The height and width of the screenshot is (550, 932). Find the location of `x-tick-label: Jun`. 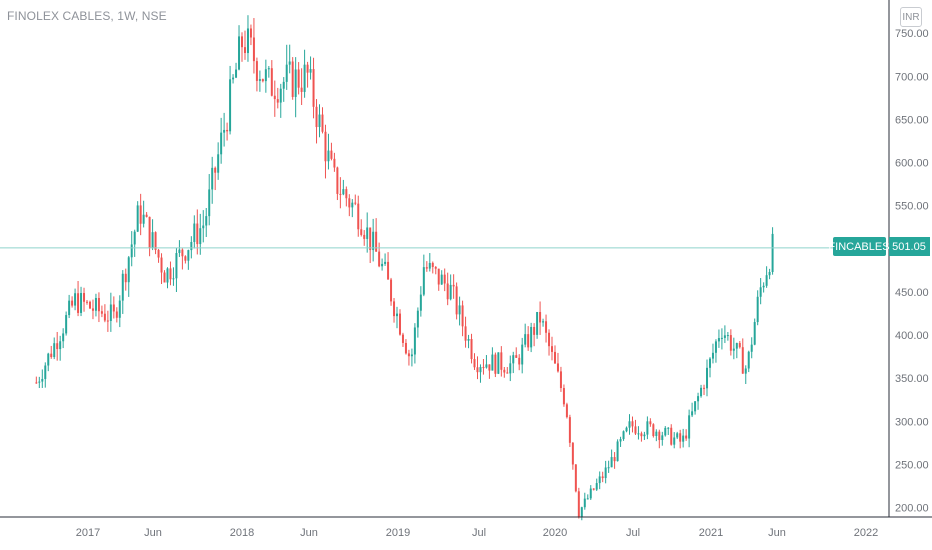

x-tick-label: Jun is located at coordinates (153, 533).